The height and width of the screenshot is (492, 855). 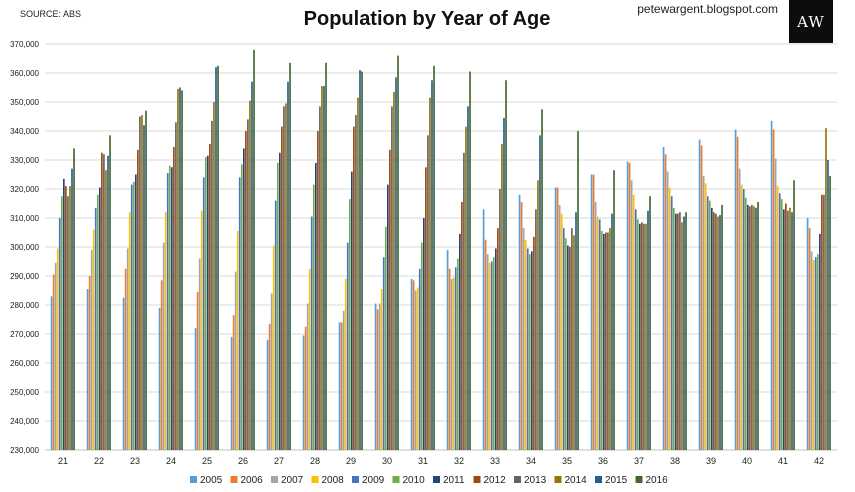 I want to click on legend-label-2013: 2013, so click(x=535, y=480).